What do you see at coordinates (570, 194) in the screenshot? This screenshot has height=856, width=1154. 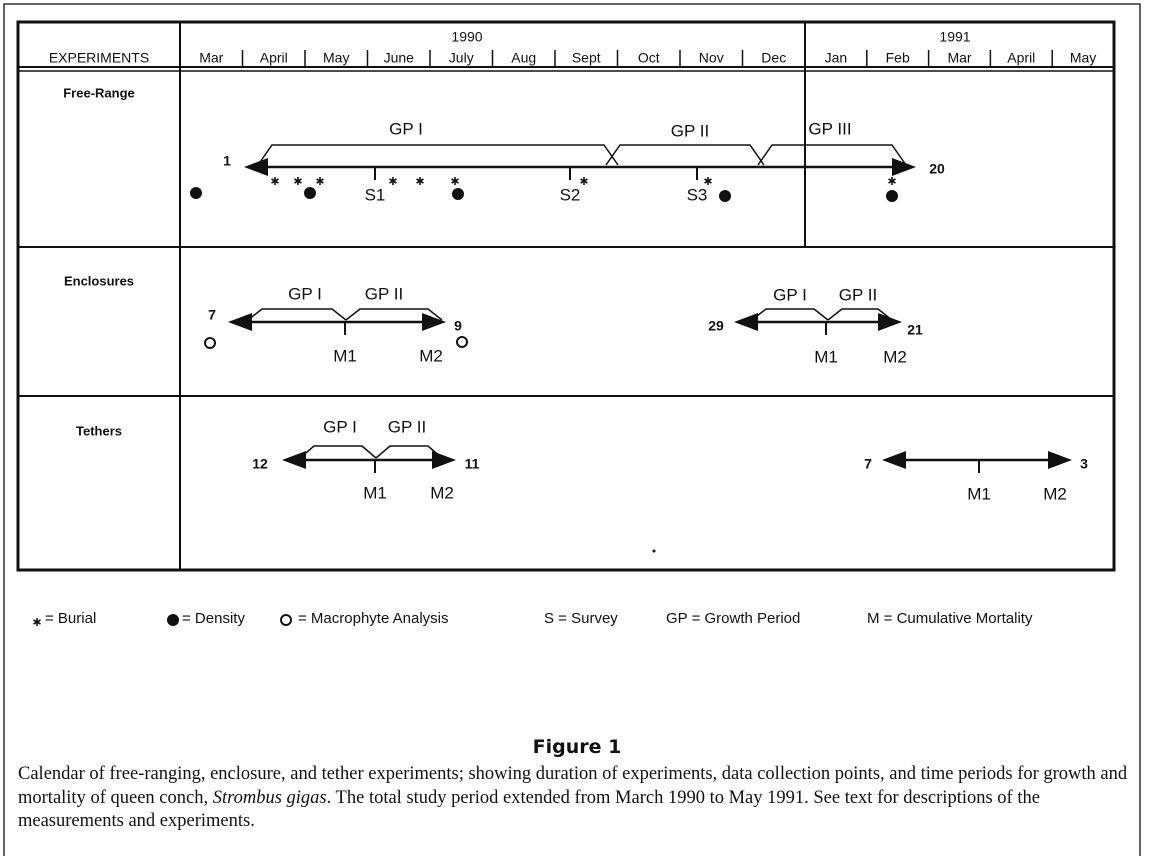 I see `survey-label: S2` at bounding box center [570, 194].